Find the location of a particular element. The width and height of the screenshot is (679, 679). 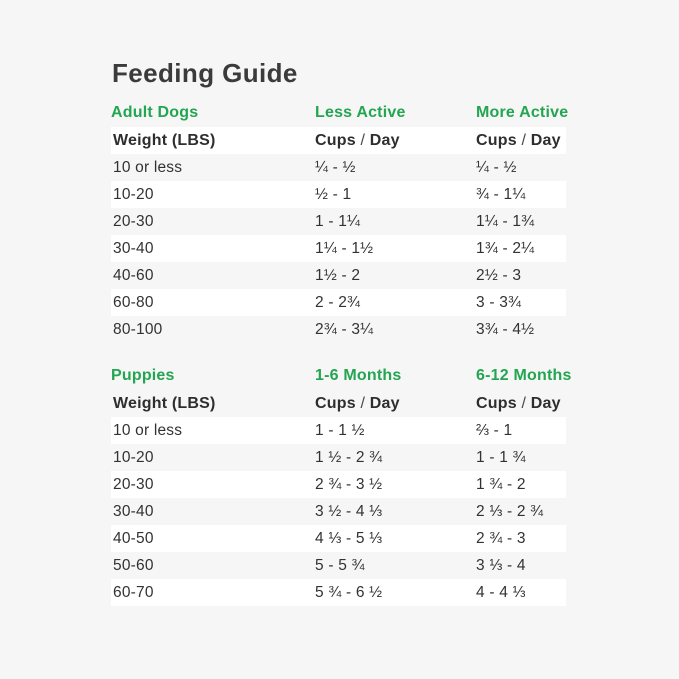

table-row: 40-60 1½ - 2 2½ - 3 is located at coordinates (338, 275).